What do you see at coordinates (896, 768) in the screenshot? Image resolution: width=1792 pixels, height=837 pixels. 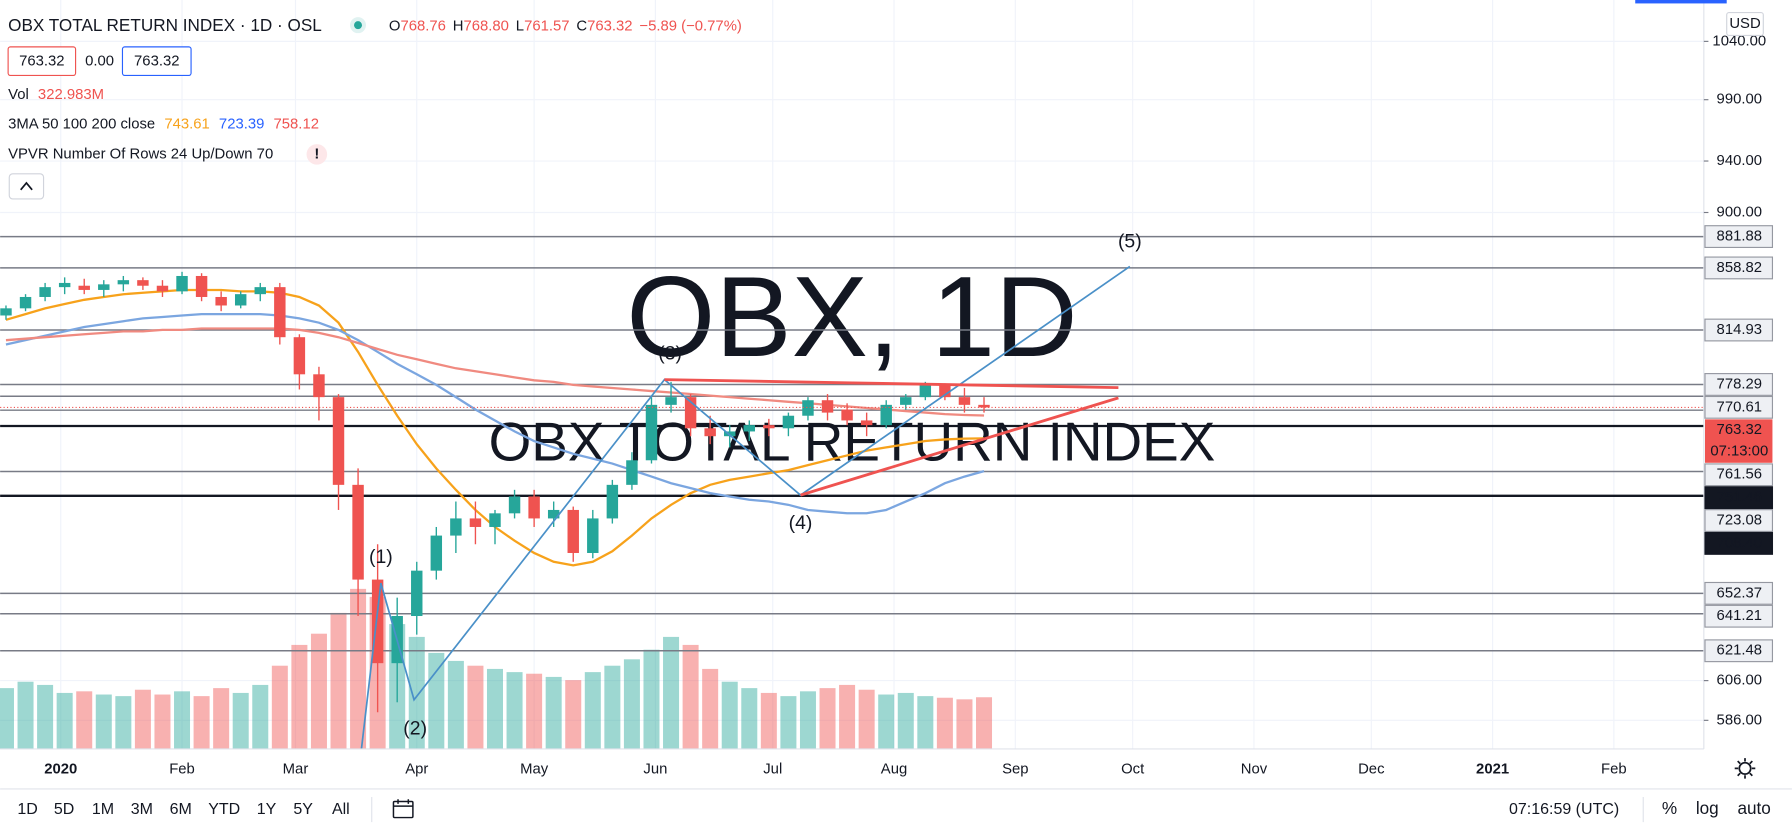 I see `time-axis` at bounding box center [896, 768].